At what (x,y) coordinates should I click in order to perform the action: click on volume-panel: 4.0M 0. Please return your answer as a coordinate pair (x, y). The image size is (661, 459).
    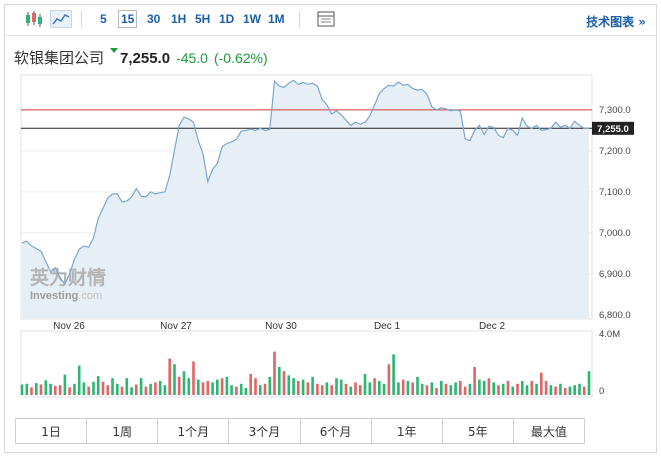
    Looking at the image, I should click on (320, 363).